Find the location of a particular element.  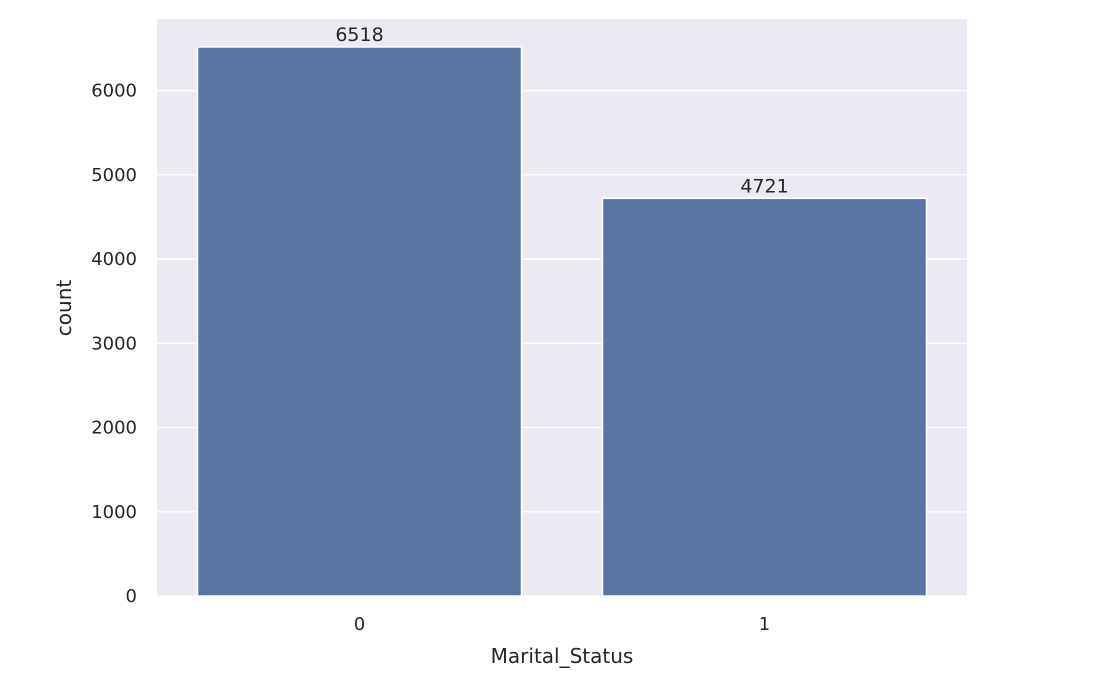

y-axis-label: count is located at coordinates (64, 308).